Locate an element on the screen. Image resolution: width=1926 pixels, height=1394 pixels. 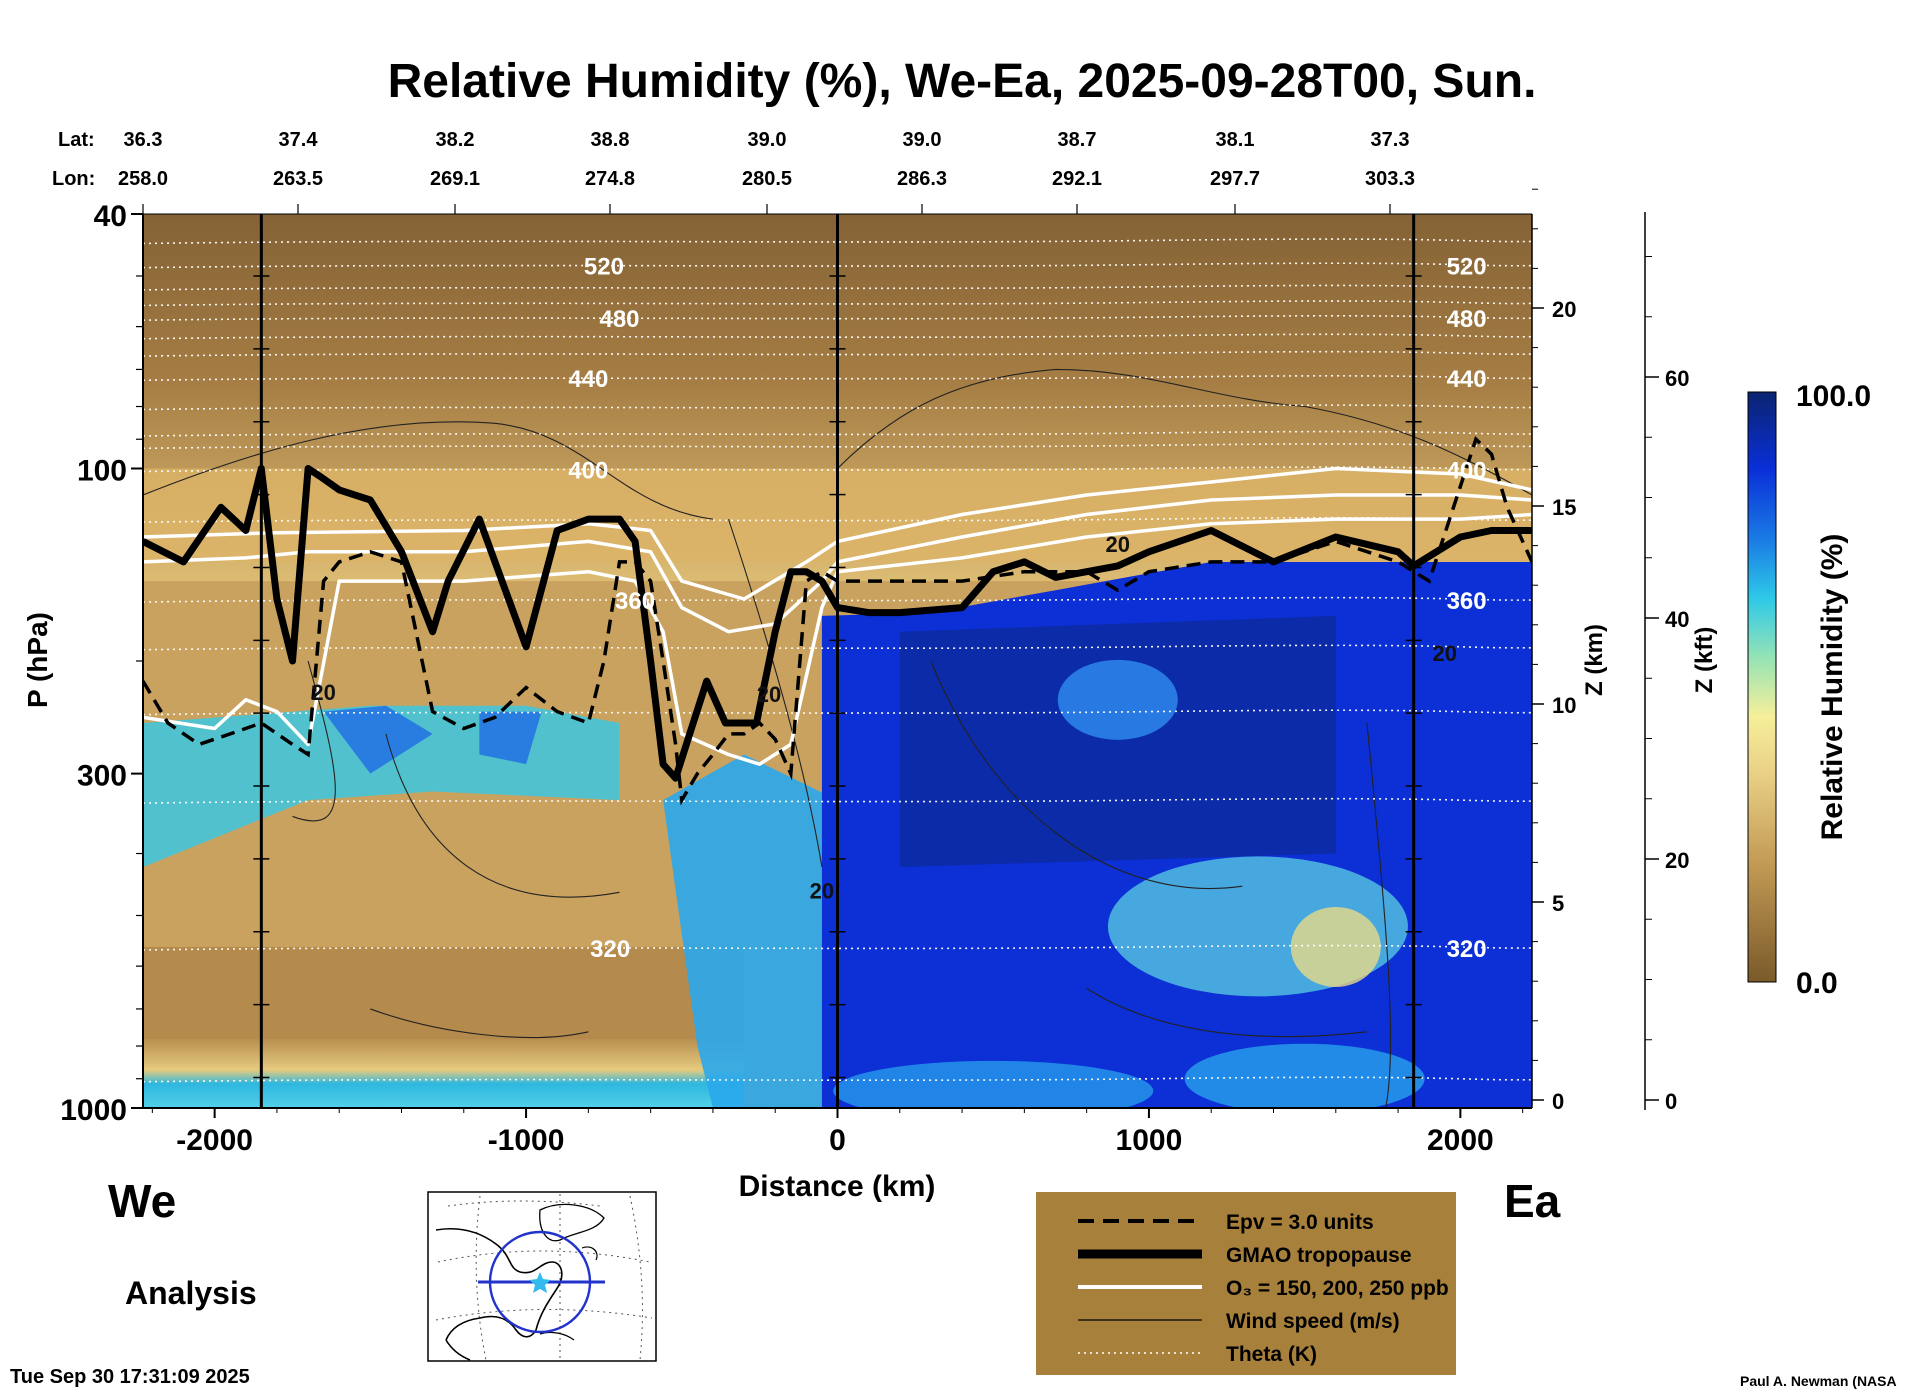
theta-label-left: 400 is located at coordinates (588, 470).